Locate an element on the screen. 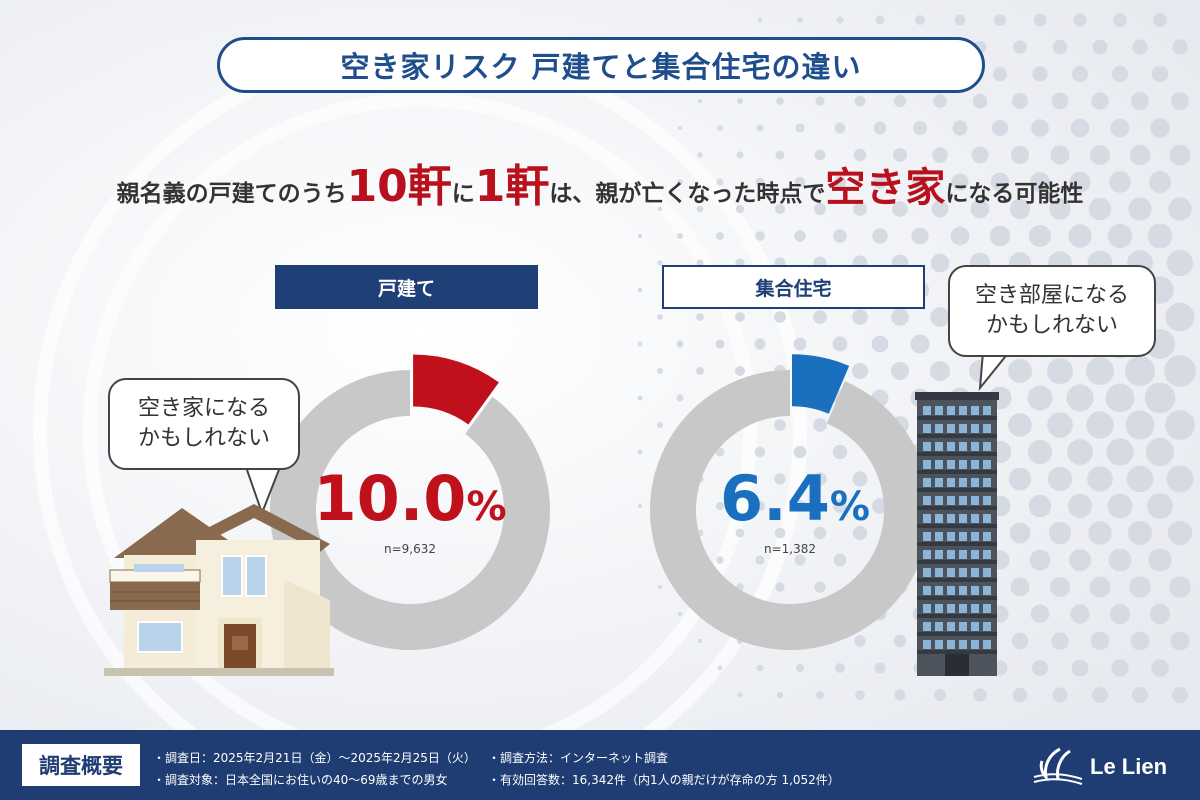 This screenshot has height=800, width=1200. percent-apartment: 6.4% is located at coordinates (795, 498).